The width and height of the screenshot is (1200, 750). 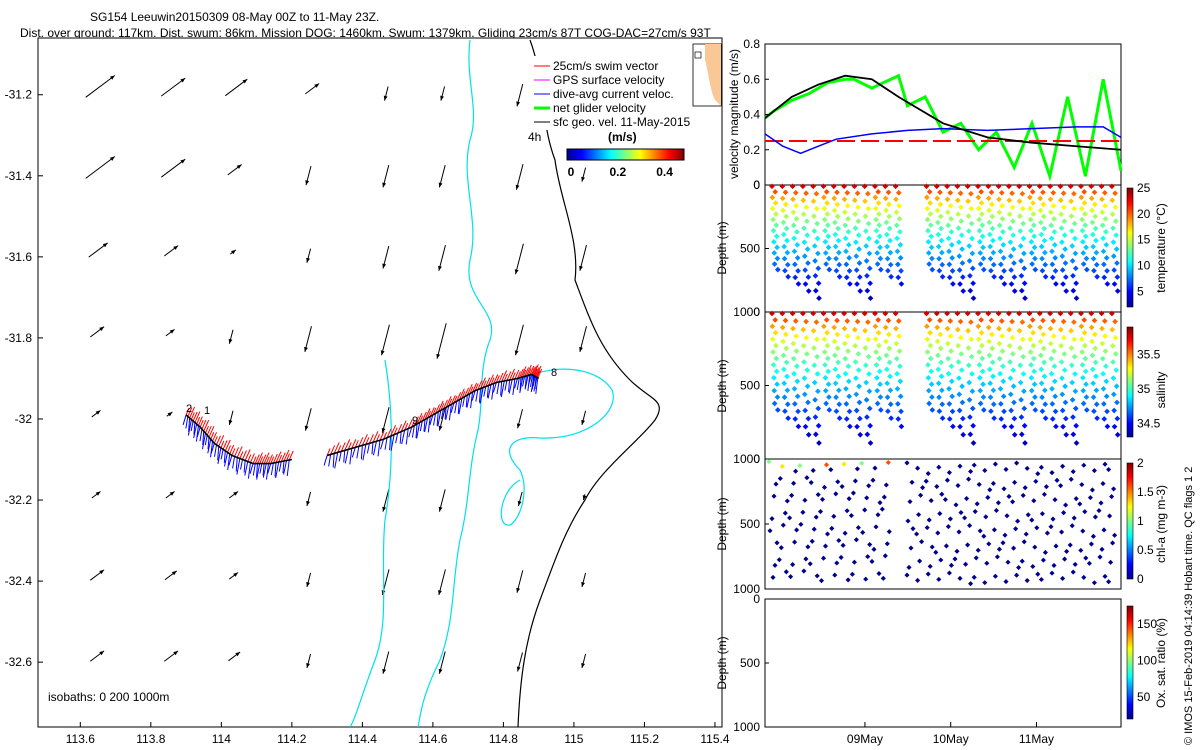 I want to click on chla-depth-label: Depth (m), so click(x=722, y=523).